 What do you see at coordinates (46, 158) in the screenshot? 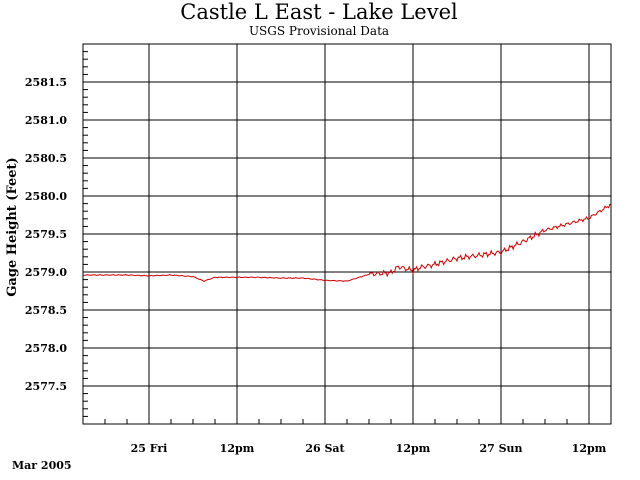
I see `y-tick-label-6: 2580.5` at bounding box center [46, 158].